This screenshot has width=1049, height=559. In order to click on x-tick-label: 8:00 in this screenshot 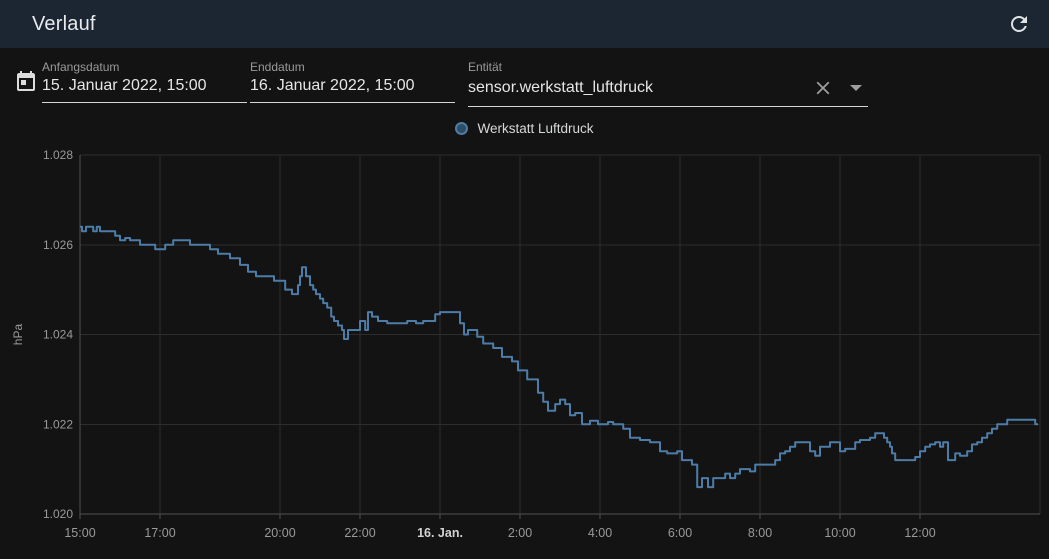, I will do `click(760, 533)`.